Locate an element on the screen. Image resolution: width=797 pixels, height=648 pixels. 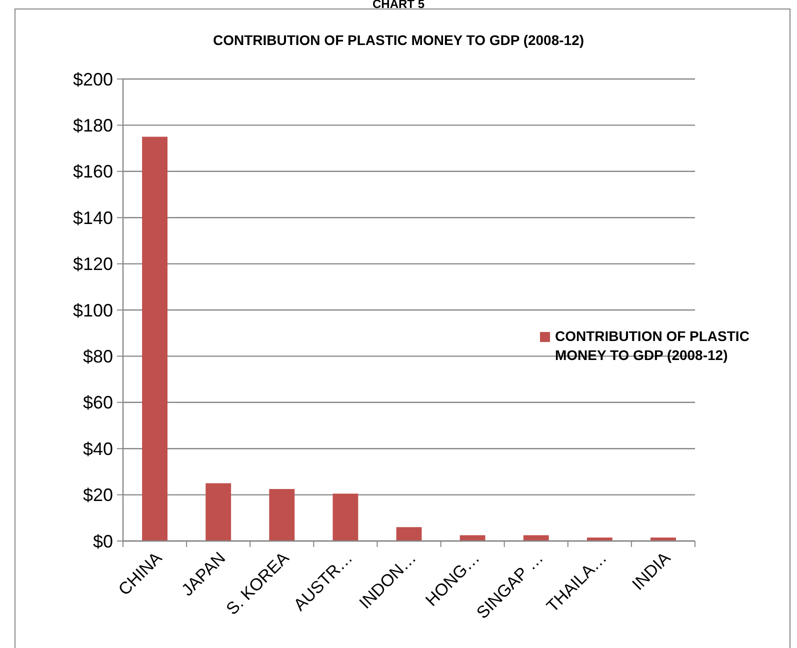
y-tick-label: $0 is located at coordinates (102, 541).